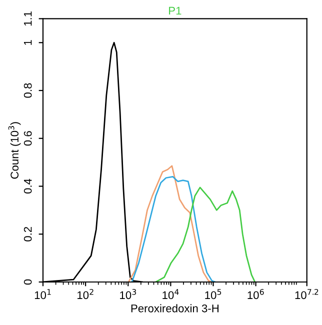 This screenshot has width=322, height=325. Describe the element at coordinates (28, 282) in the screenshot. I see `y-tick-label: 0` at that location.